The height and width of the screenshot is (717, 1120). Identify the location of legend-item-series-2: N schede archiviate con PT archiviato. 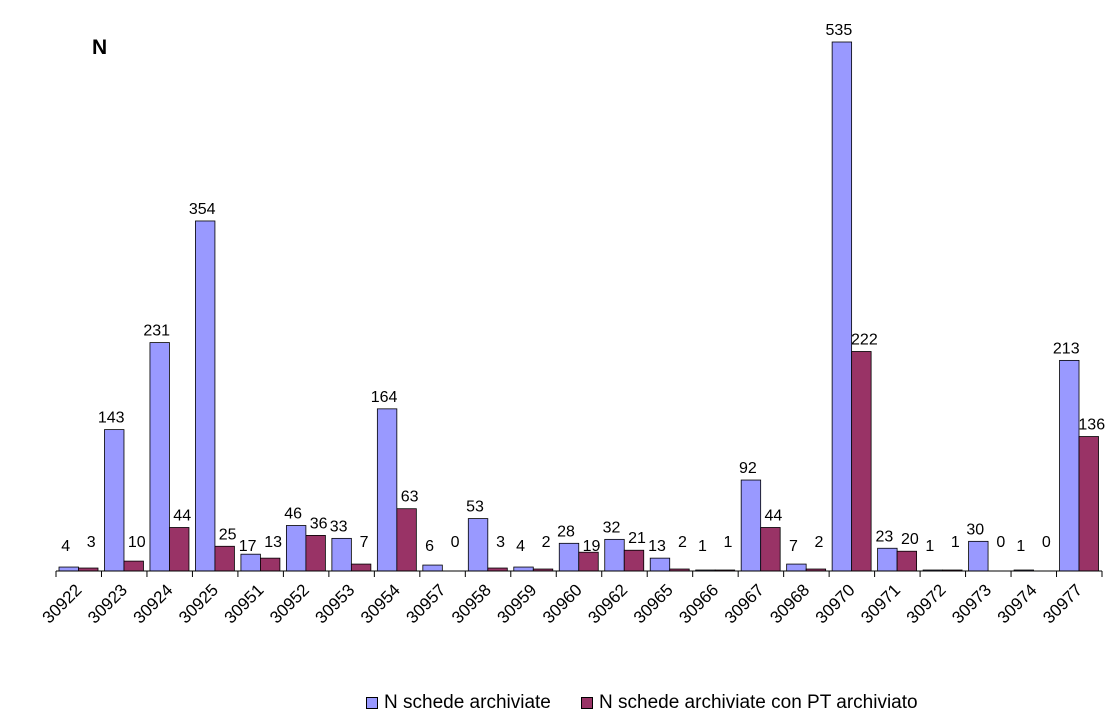
(749, 703).